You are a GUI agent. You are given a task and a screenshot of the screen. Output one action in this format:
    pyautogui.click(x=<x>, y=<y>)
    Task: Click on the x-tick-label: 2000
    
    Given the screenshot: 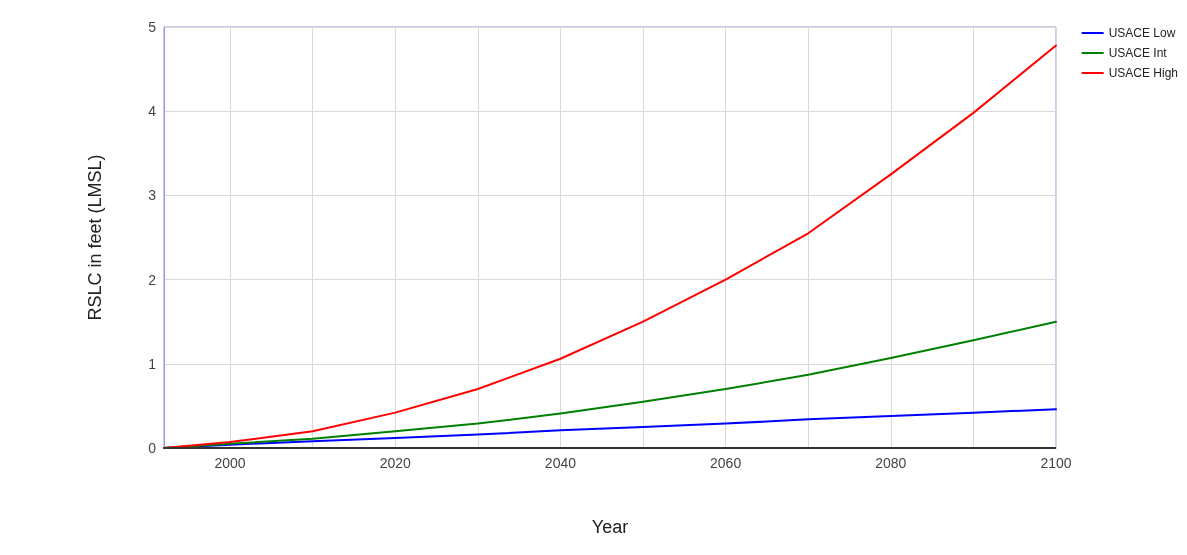 What is the action you would take?
    pyautogui.click(x=230, y=463)
    